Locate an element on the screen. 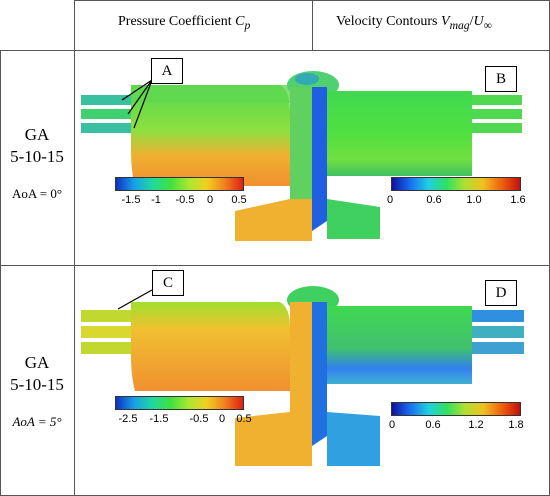 Image resolution: width=550 pixels, height=496 pixels. row1-cp-tick: -0.5 is located at coordinates (185, 200).